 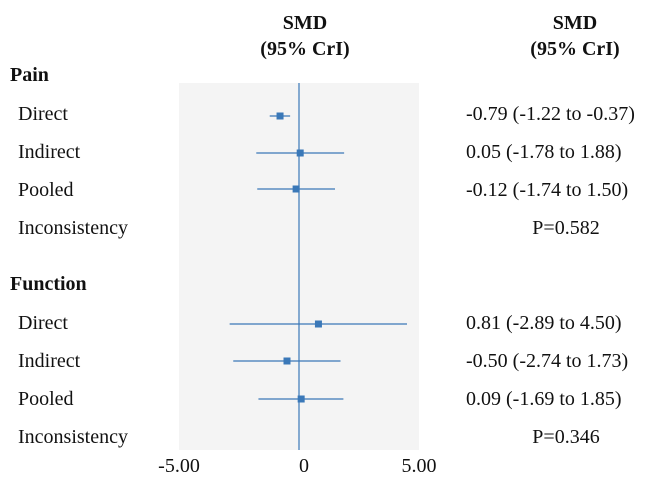 I want to click on point-marker-pain-direct, so click(x=280, y=116).